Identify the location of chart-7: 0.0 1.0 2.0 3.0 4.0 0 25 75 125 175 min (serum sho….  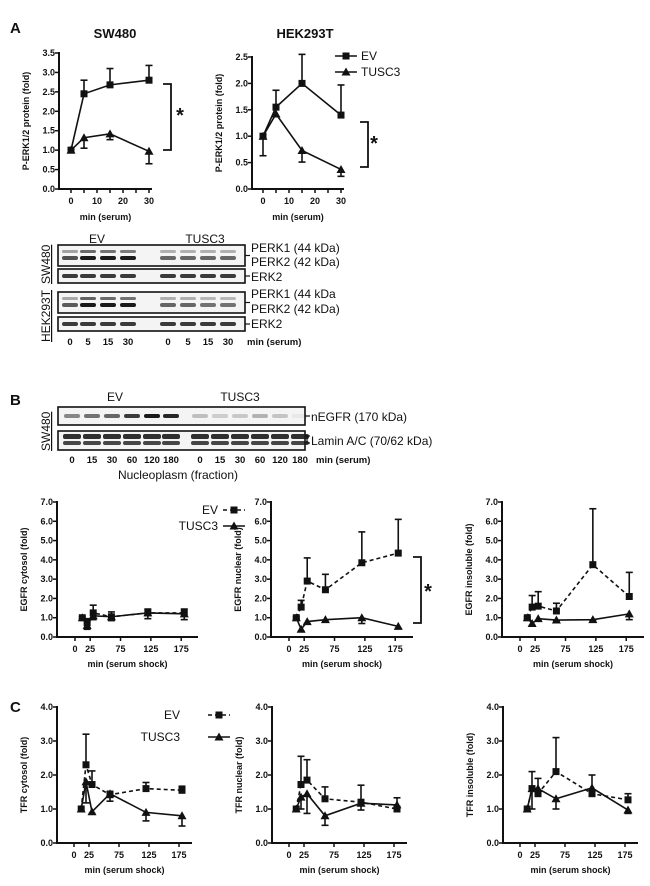
(551, 788).